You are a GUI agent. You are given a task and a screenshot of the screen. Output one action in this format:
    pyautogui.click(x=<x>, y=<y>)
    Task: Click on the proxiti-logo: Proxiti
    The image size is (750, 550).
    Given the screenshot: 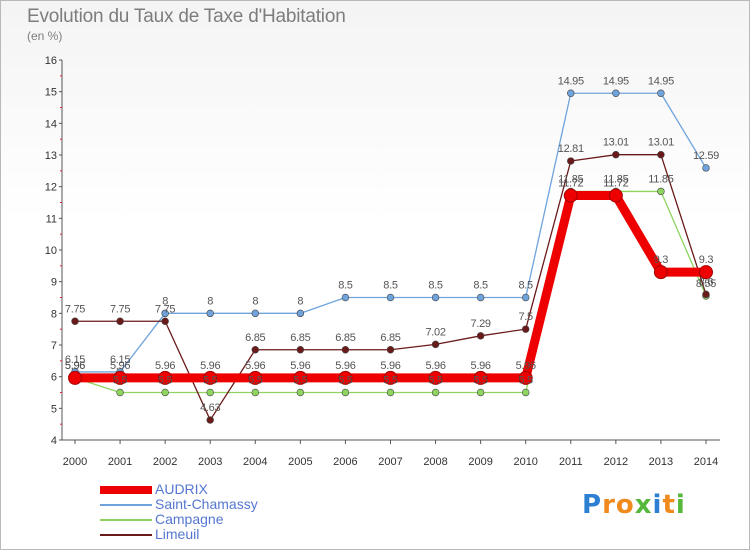 What is the action you would take?
    pyautogui.click(x=634, y=505)
    